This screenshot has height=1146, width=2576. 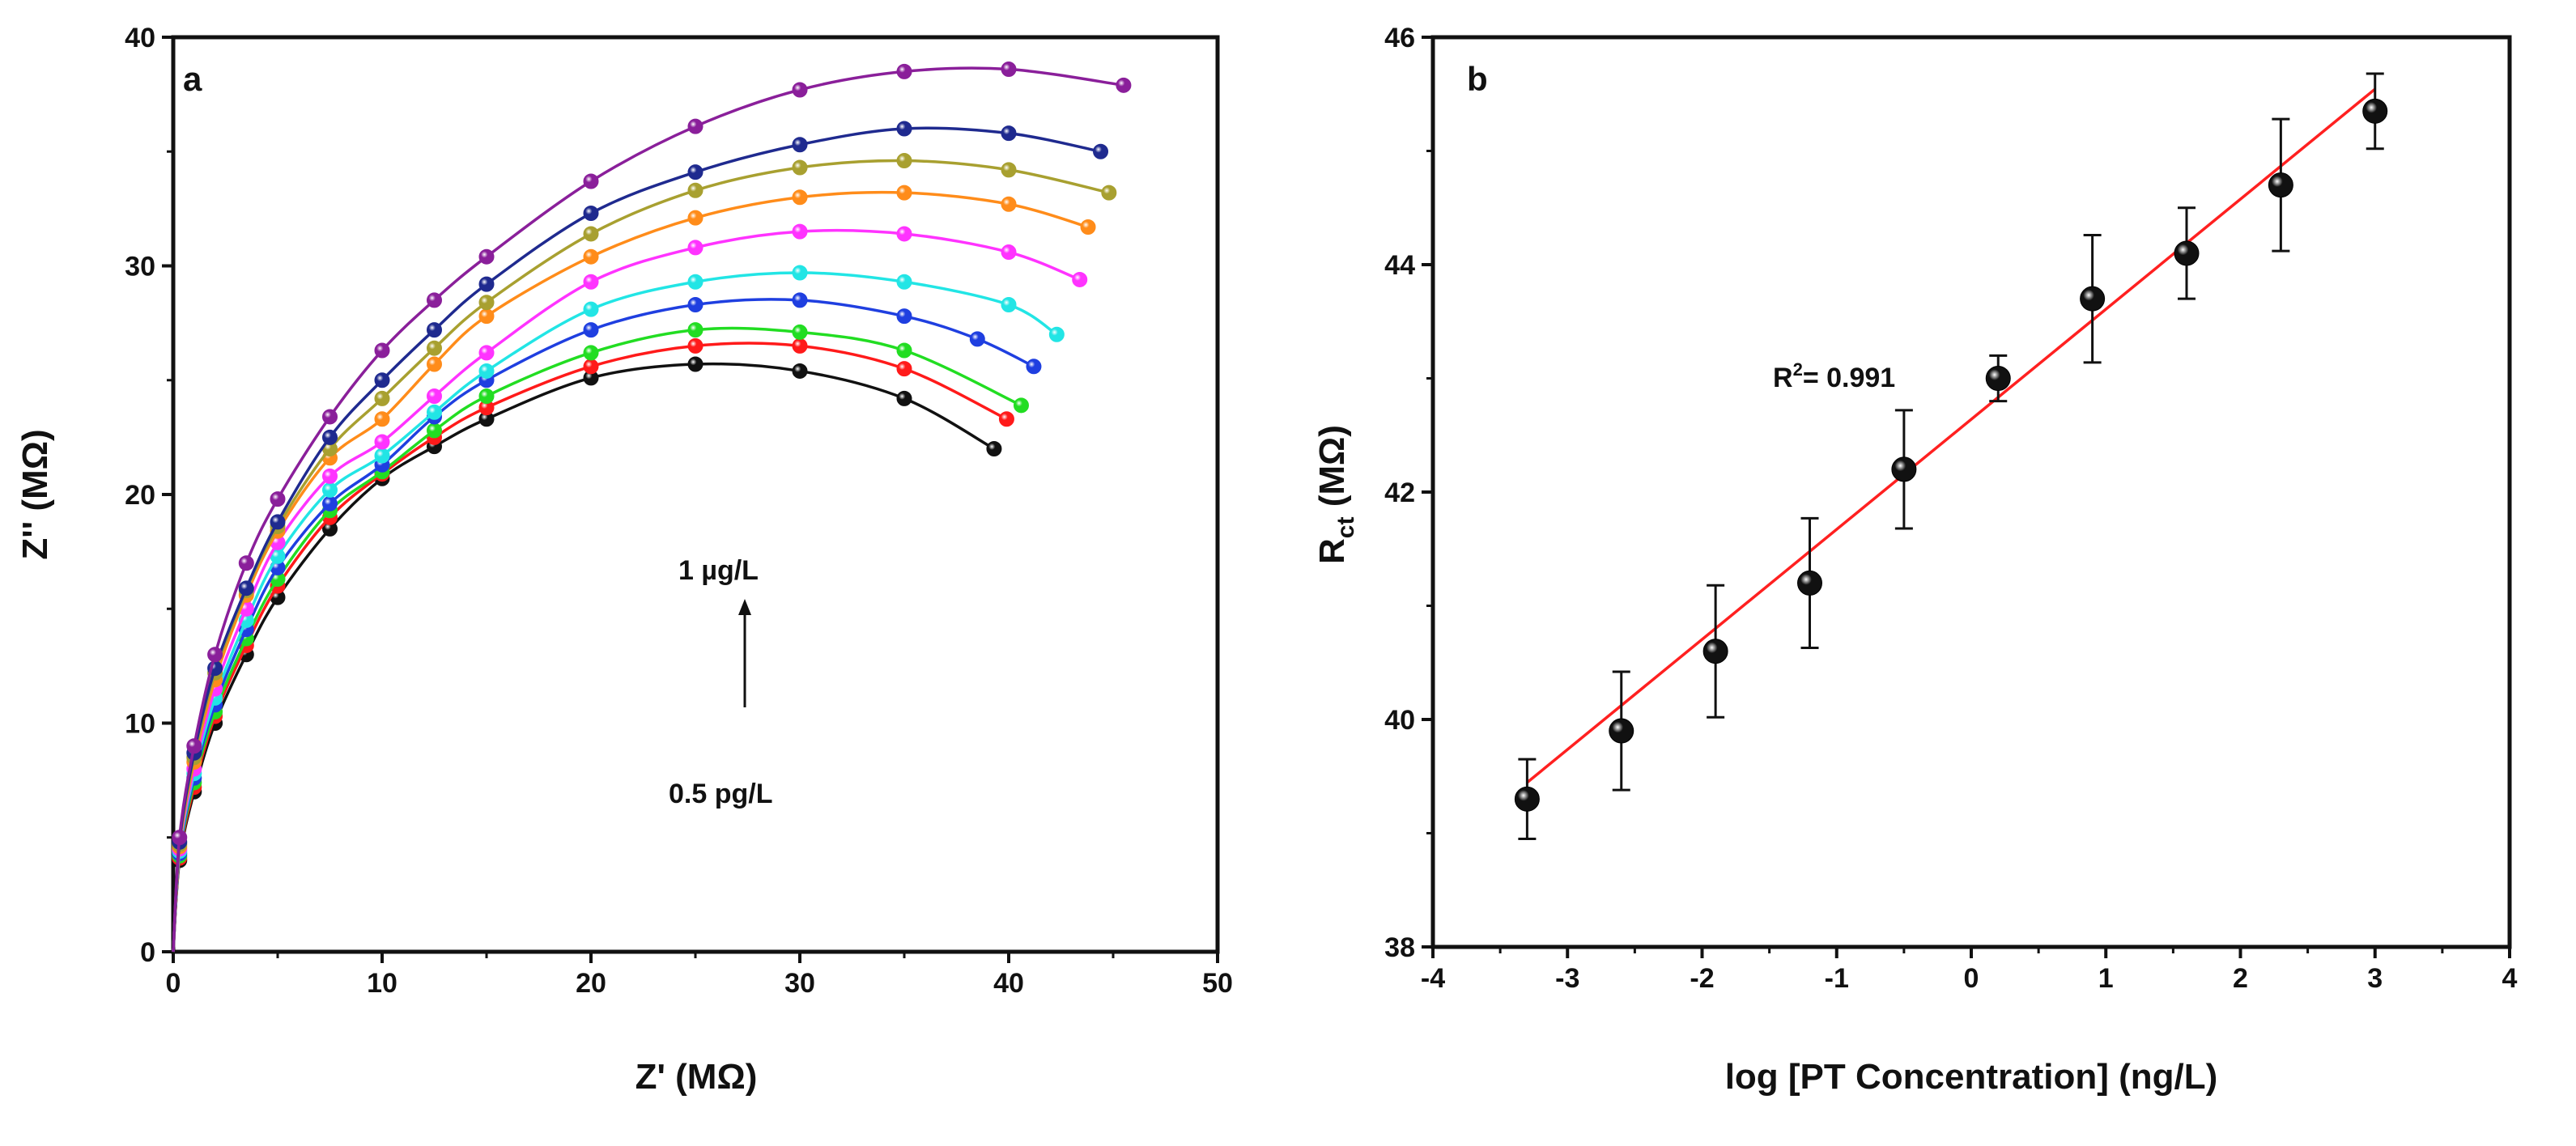 What do you see at coordinates (174, 983) in the screenshot?
I see `panel-a-x-tick-label: 0` at bounding box center [174, 983].